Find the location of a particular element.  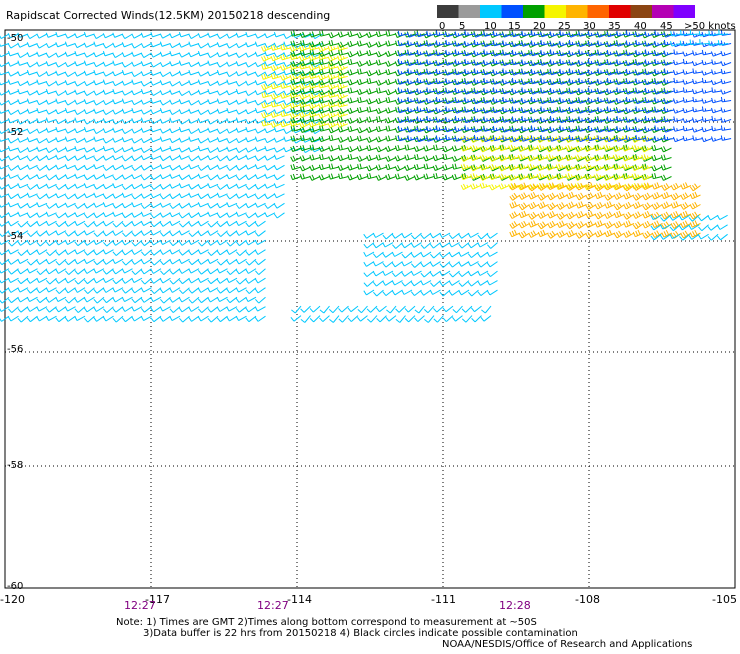

time-label: 12:27 is located at coordinates (273, 605).